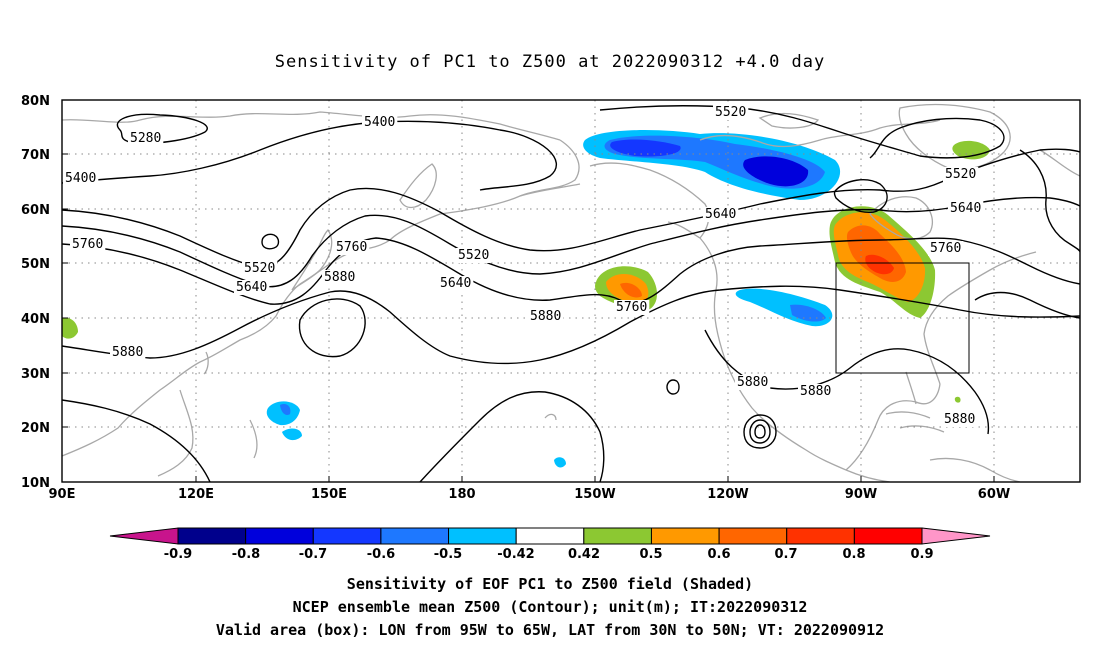 This screenshot has width=1100, height=650. I want to click on lat-labels: 80N 70N 60N 50N 40N 30N 20N 10N, so click(35, 292).